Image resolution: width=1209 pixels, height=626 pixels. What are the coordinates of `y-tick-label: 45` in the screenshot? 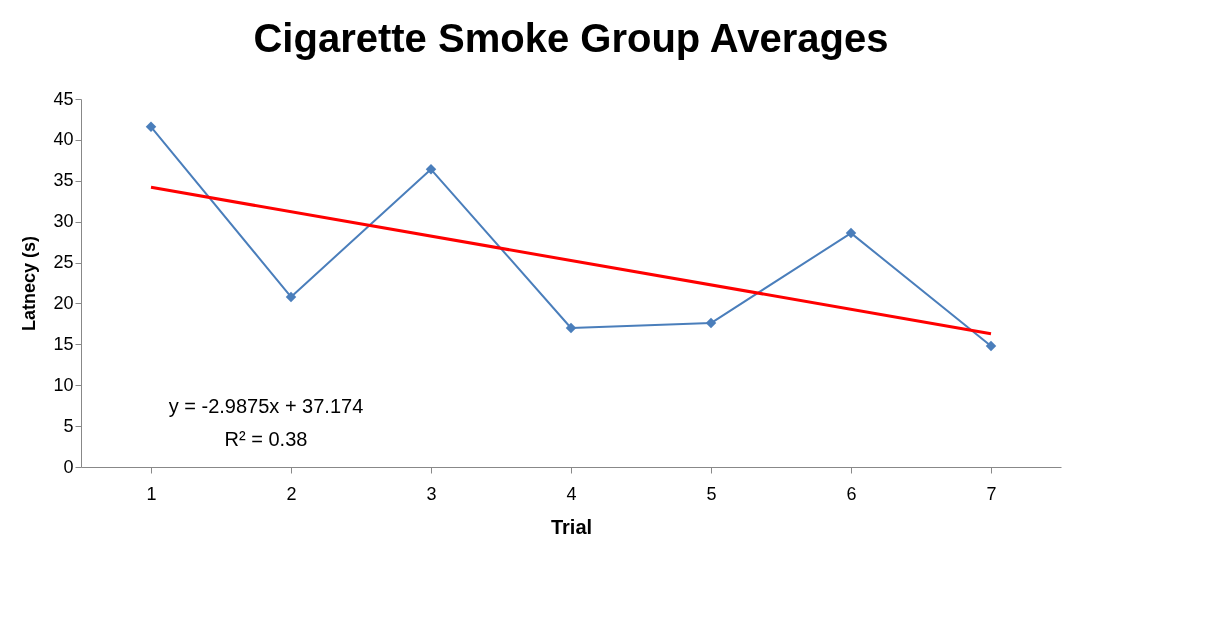 It's located at (63, 98).